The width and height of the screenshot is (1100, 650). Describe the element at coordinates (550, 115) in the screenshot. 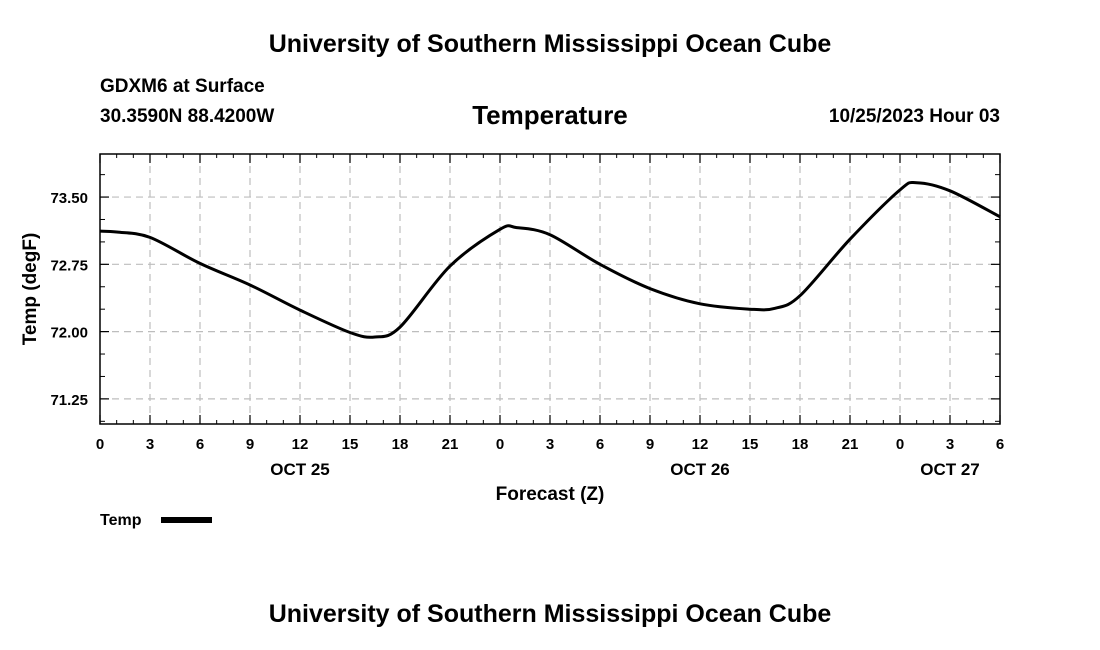

I see `chart-title: Temperature` at that location.